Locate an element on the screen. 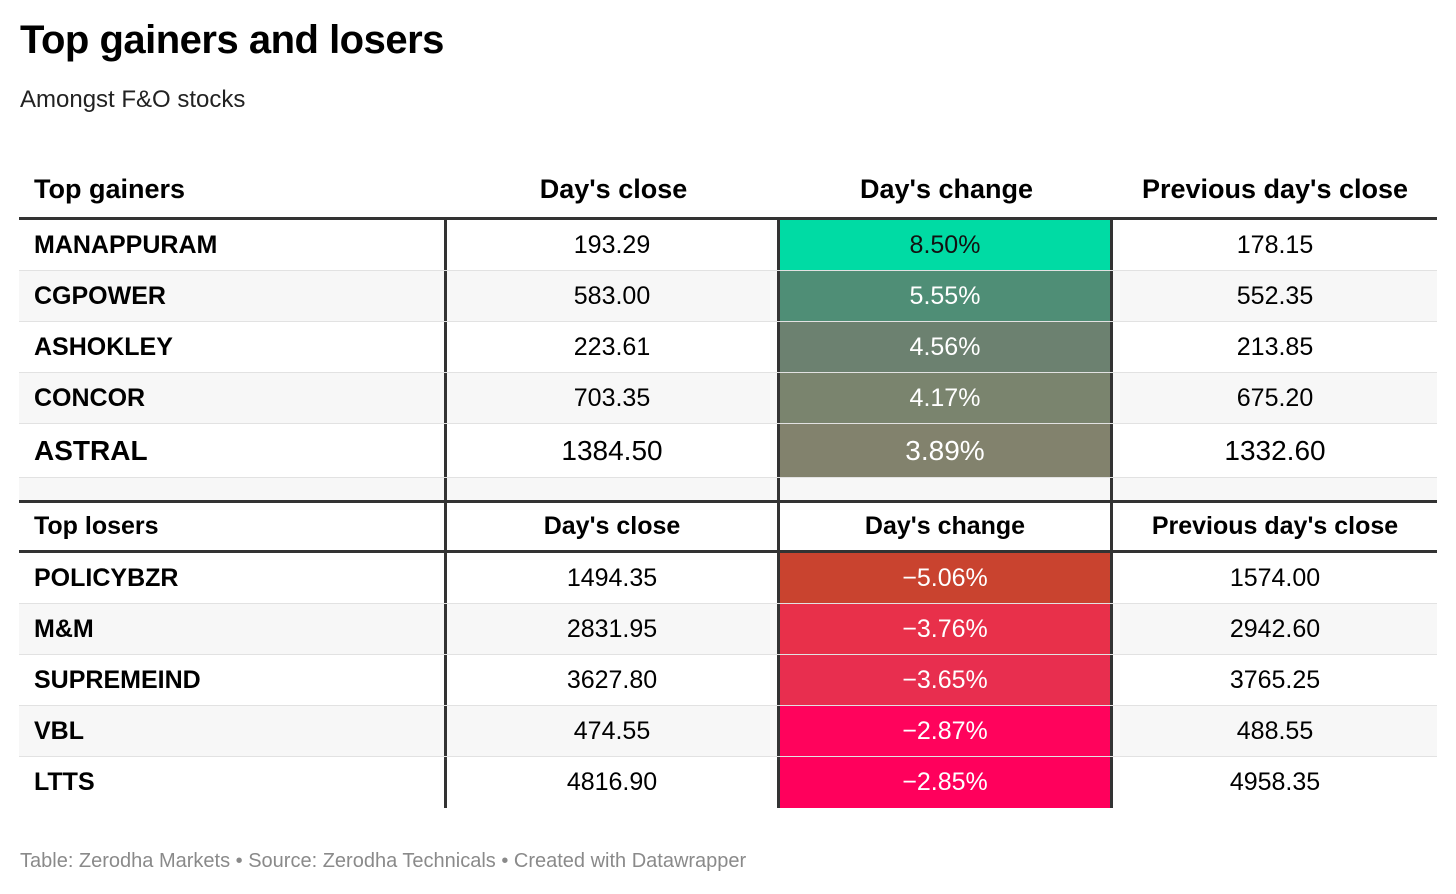 Image resolution: width=1456 pixels, height=894 pixels. days-close-cell: 1494.35 is located at coordinates (613, 578).